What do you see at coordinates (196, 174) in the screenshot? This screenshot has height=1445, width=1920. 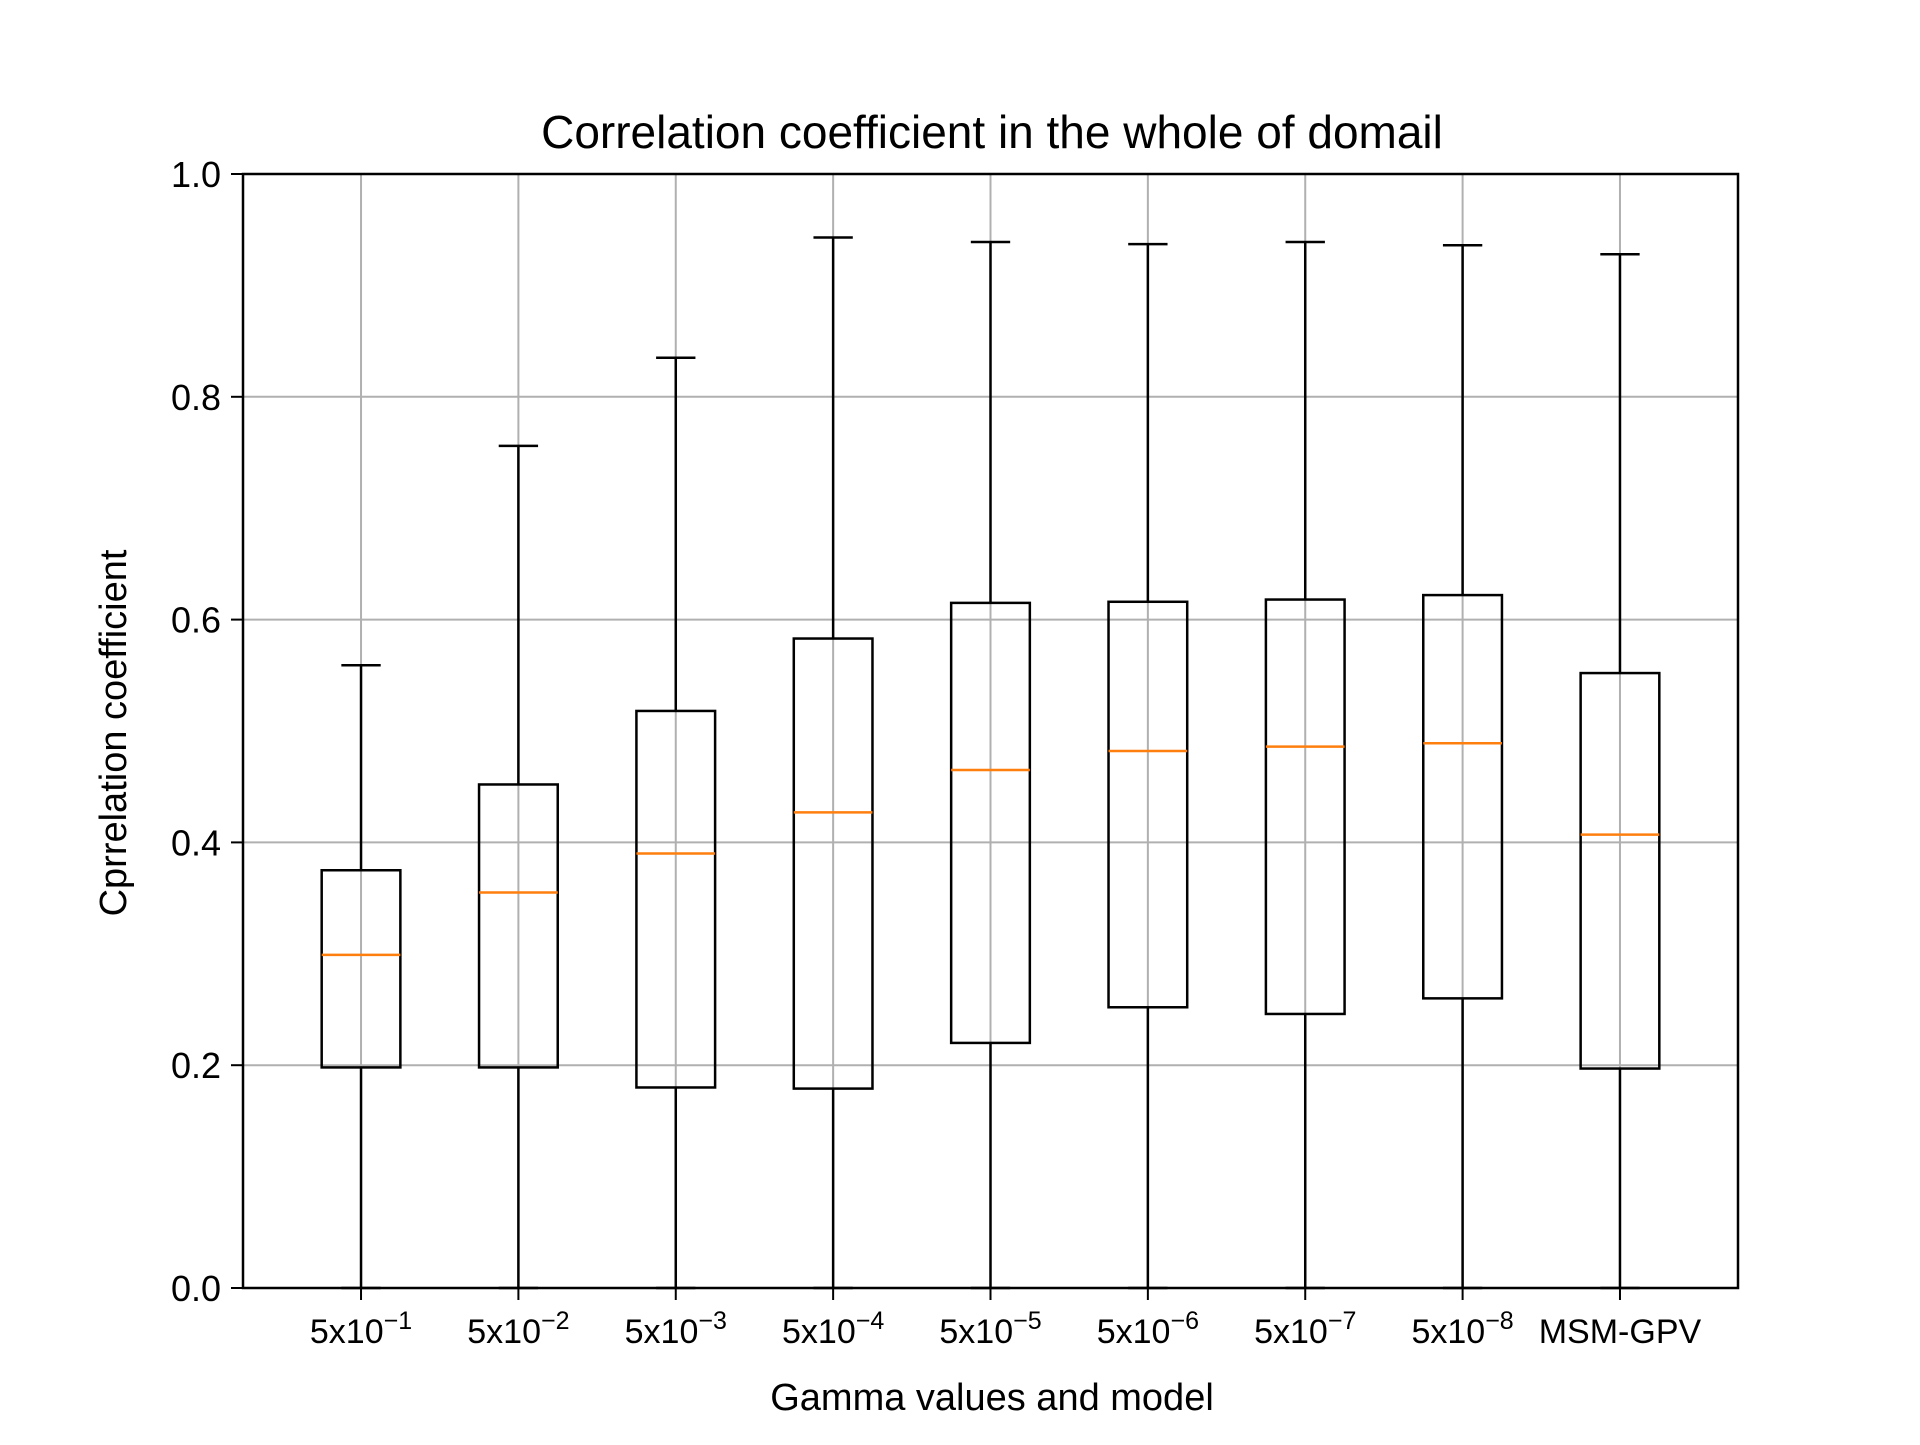 I see `y-tick-label: 1.0` at bounding box center [196, 174].